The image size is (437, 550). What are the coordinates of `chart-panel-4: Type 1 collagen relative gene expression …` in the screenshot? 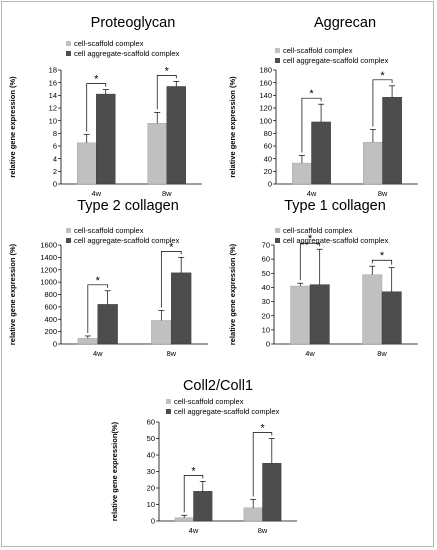 It's located at (323, 278).